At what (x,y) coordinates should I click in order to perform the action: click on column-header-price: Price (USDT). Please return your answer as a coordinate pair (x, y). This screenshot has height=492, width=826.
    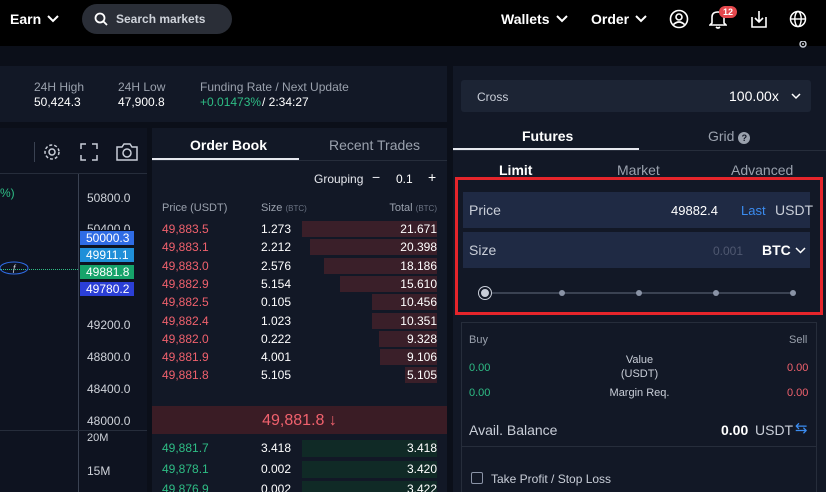
    Looking at the image, I should click on (195, 208).